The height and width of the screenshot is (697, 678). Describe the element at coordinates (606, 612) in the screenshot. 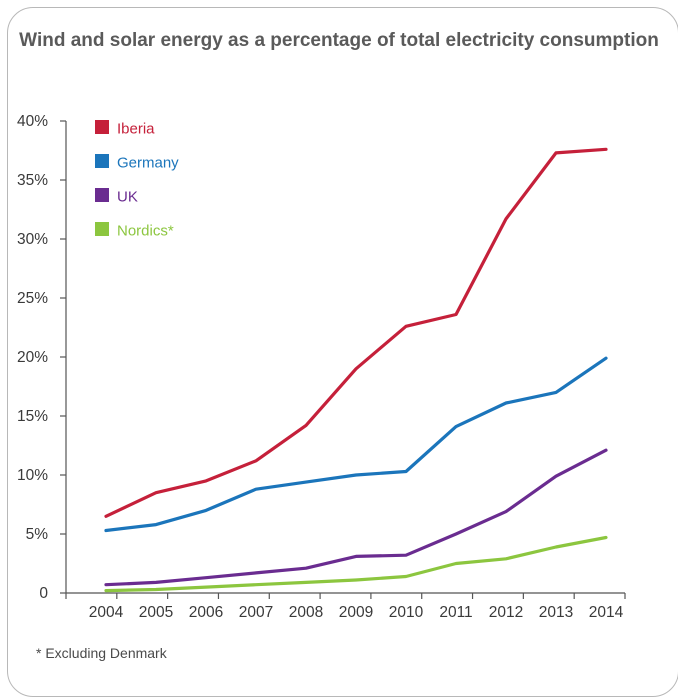

I see `x-tick-label: 2014` at that location.